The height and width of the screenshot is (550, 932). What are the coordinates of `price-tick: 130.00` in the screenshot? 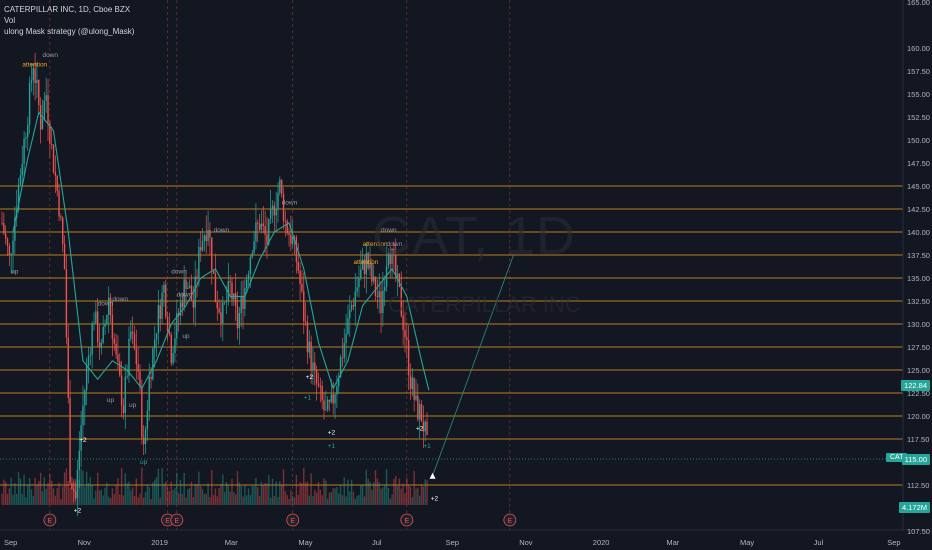 It's located at (918, 324).